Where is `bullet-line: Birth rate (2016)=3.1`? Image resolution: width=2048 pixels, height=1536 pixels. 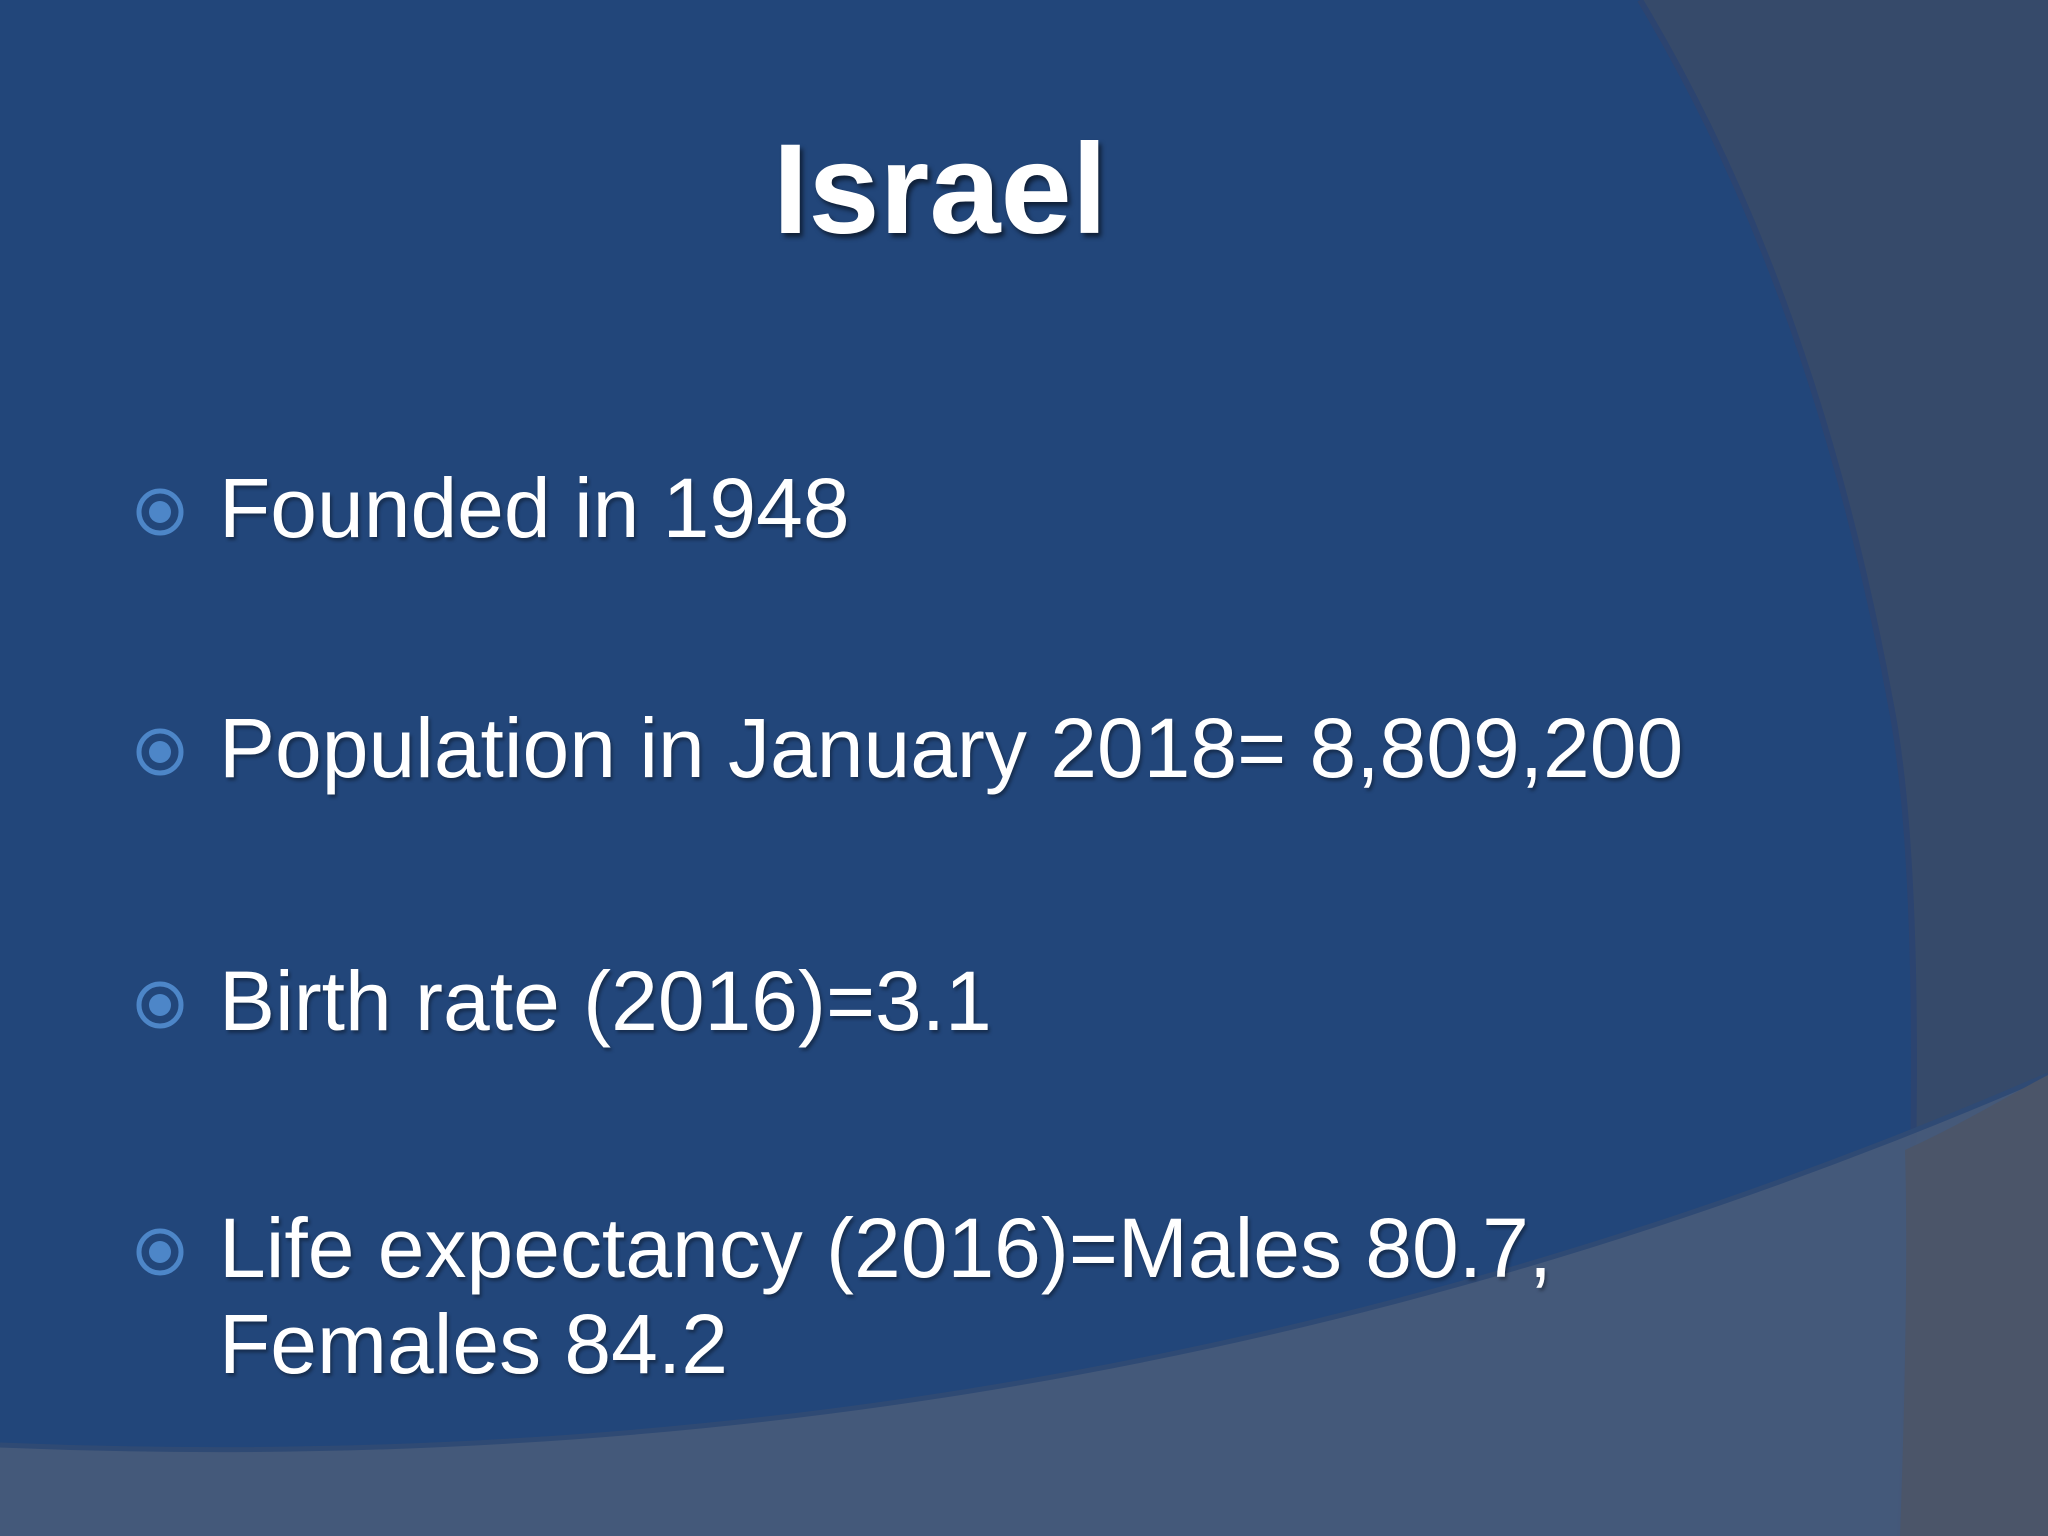 bullet-line: Birth rate (2016)=3.1 is located at coordinates (605, 1001).